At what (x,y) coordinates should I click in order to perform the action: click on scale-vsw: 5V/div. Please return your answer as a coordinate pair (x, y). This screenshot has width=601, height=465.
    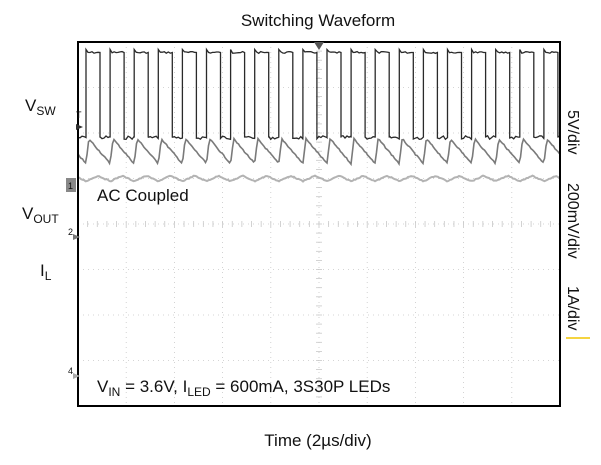
    Looking at the image, I should click on (572, 132).